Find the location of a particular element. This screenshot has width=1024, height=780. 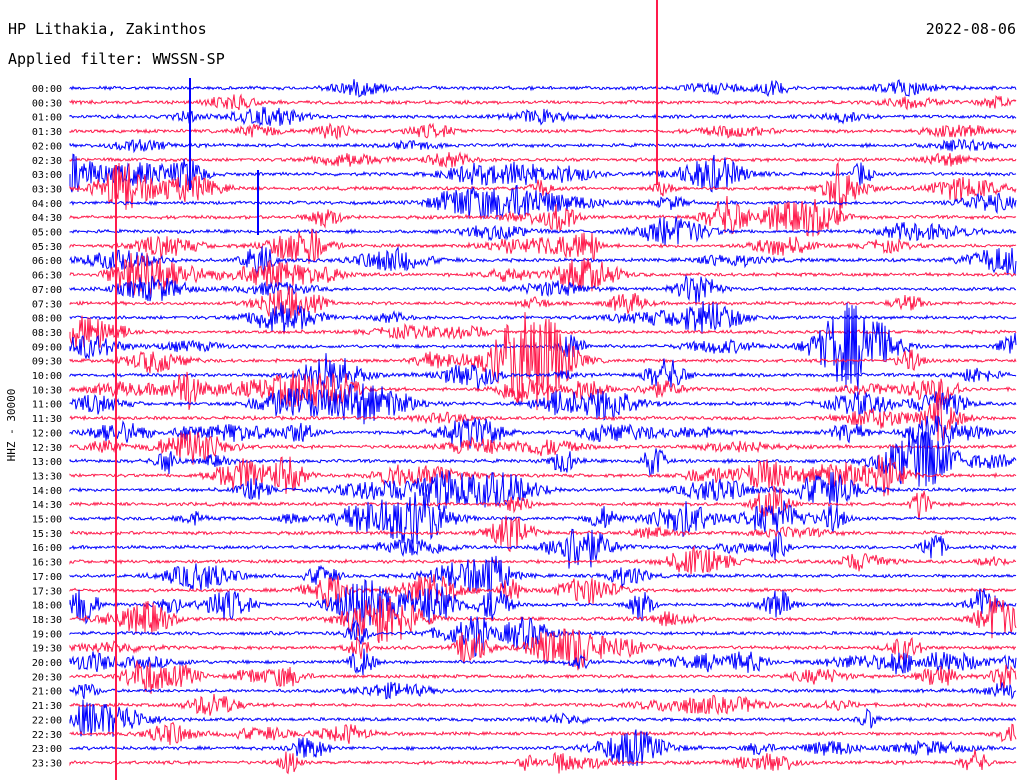

time-label: 08:30 is located at coordinates (47, 333).